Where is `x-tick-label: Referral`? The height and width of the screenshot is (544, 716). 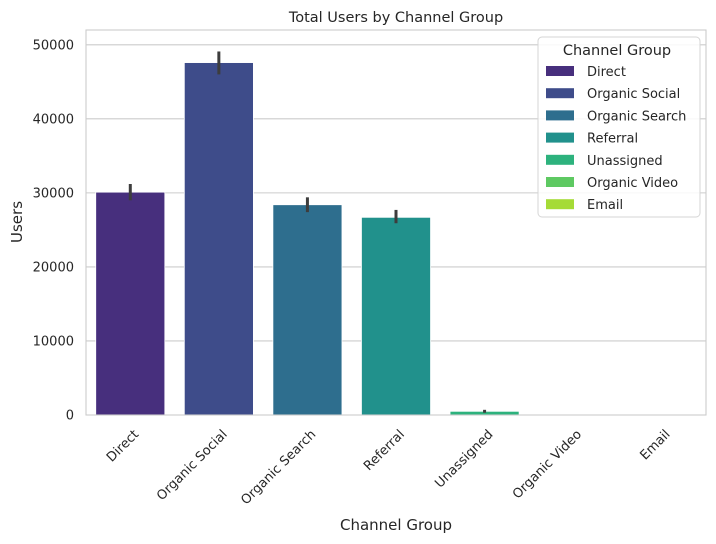 x-tick-label: Referral is located at coordinates (384, 450).